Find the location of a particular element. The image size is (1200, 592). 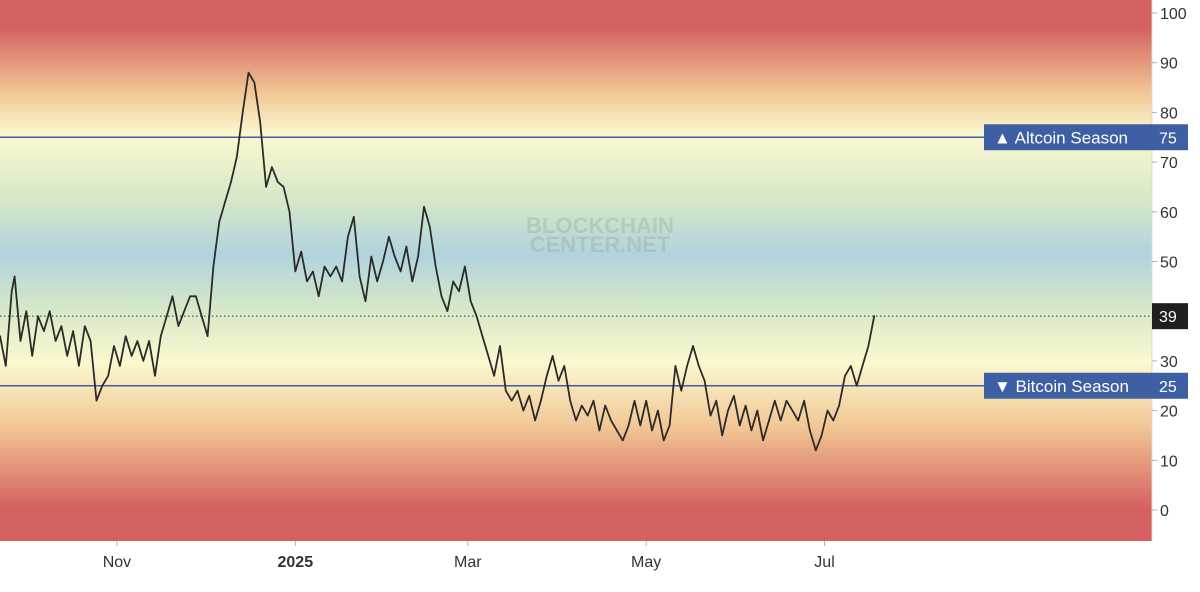

threshold-labels: ▲ Altcoin Season 75 ▼ Bitcoin Season 25 is located at coordinates (1086, 261).